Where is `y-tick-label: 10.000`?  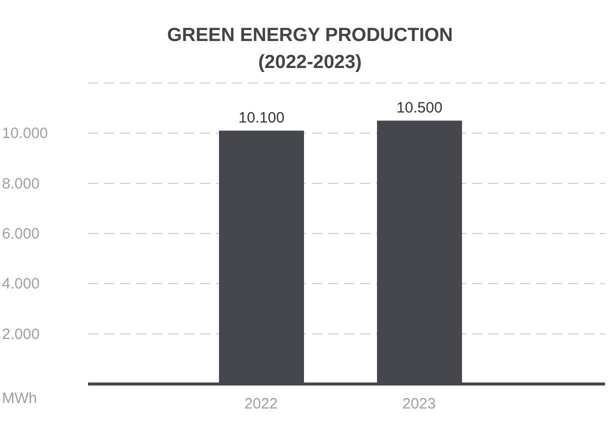
y-tick-label: 10.000 is located at coordinates (25, 133).